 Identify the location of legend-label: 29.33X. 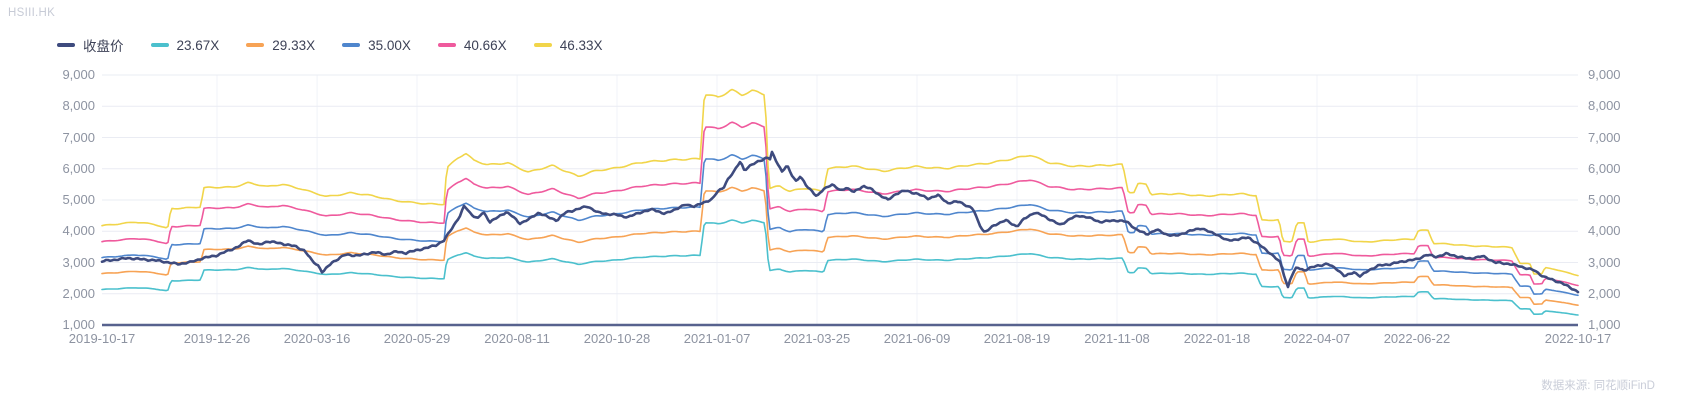
(294, 45).